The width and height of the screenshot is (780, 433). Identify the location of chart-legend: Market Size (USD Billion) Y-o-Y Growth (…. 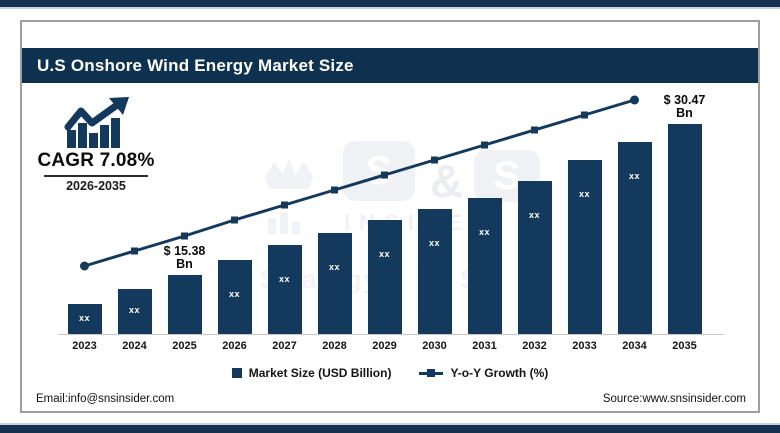
(390, 373).